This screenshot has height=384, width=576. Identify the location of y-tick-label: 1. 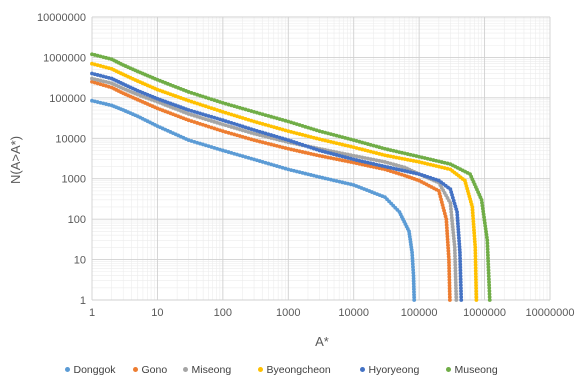
(83, 301).